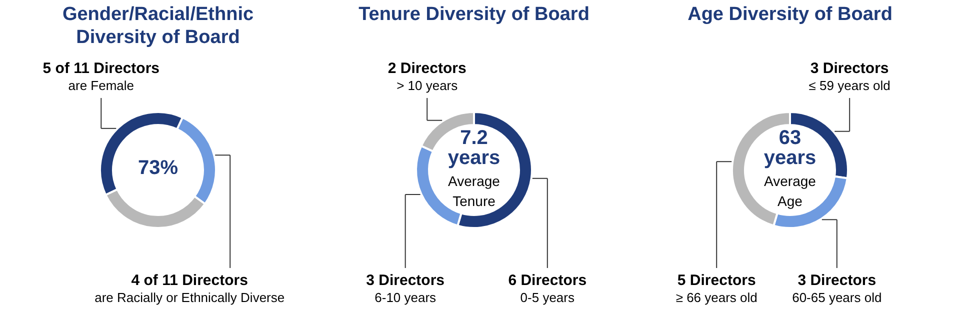  What do you see at coordinates (158, 168) in the screenshot?
I see `text: 73%` at bounding box center [158, 168].